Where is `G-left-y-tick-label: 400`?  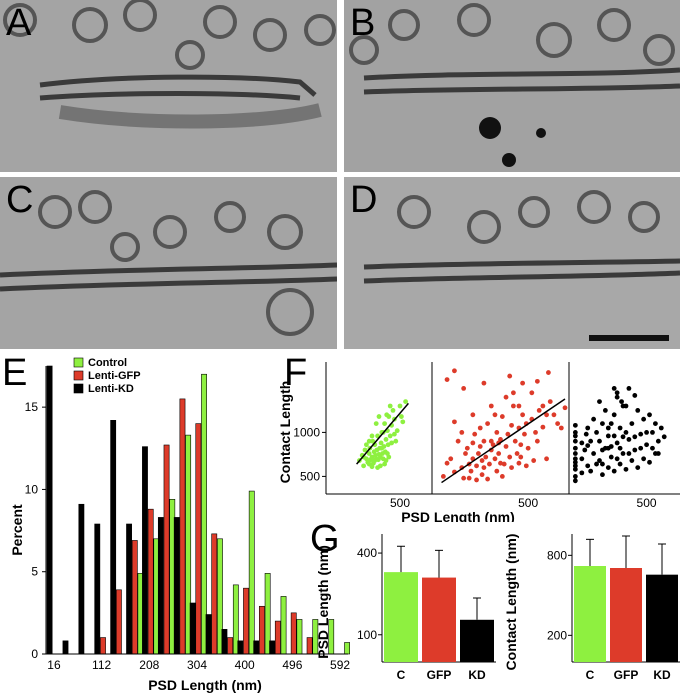 G-left-y-tick-label: 400 is located at coordinates (367, 553).